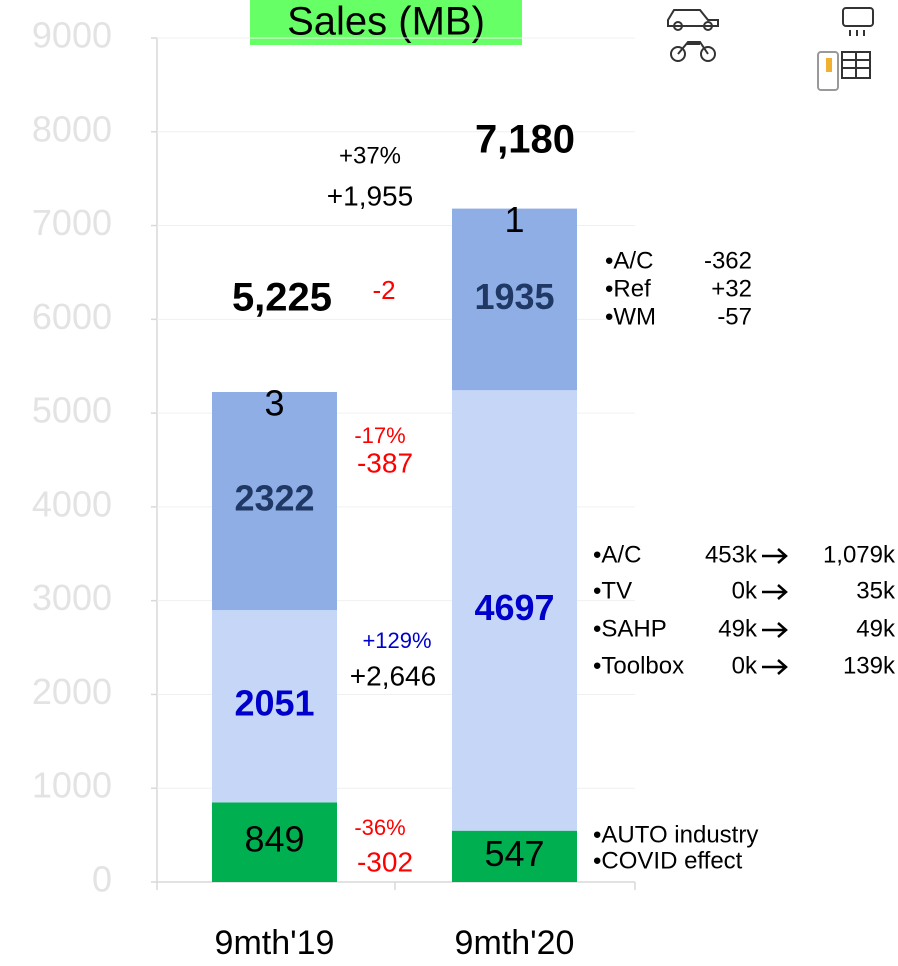  Describe the element at coordinates (514, 296) in the screenshot. I see `data-label: 1935` at that location.